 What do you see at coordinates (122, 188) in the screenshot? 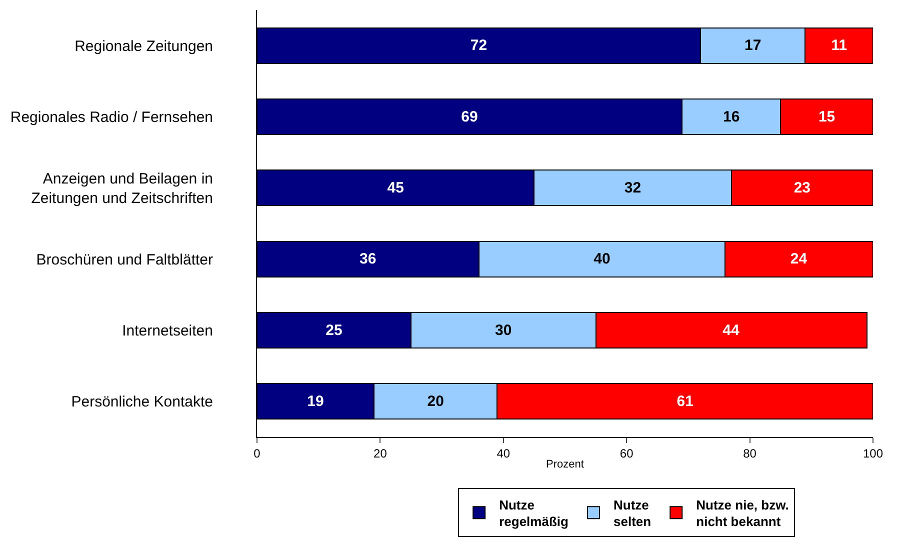
I see `y-tick-label: Anzeigen und Beilagen in Zeitungen und Zeitschriften` at bounding box center [122, 188].